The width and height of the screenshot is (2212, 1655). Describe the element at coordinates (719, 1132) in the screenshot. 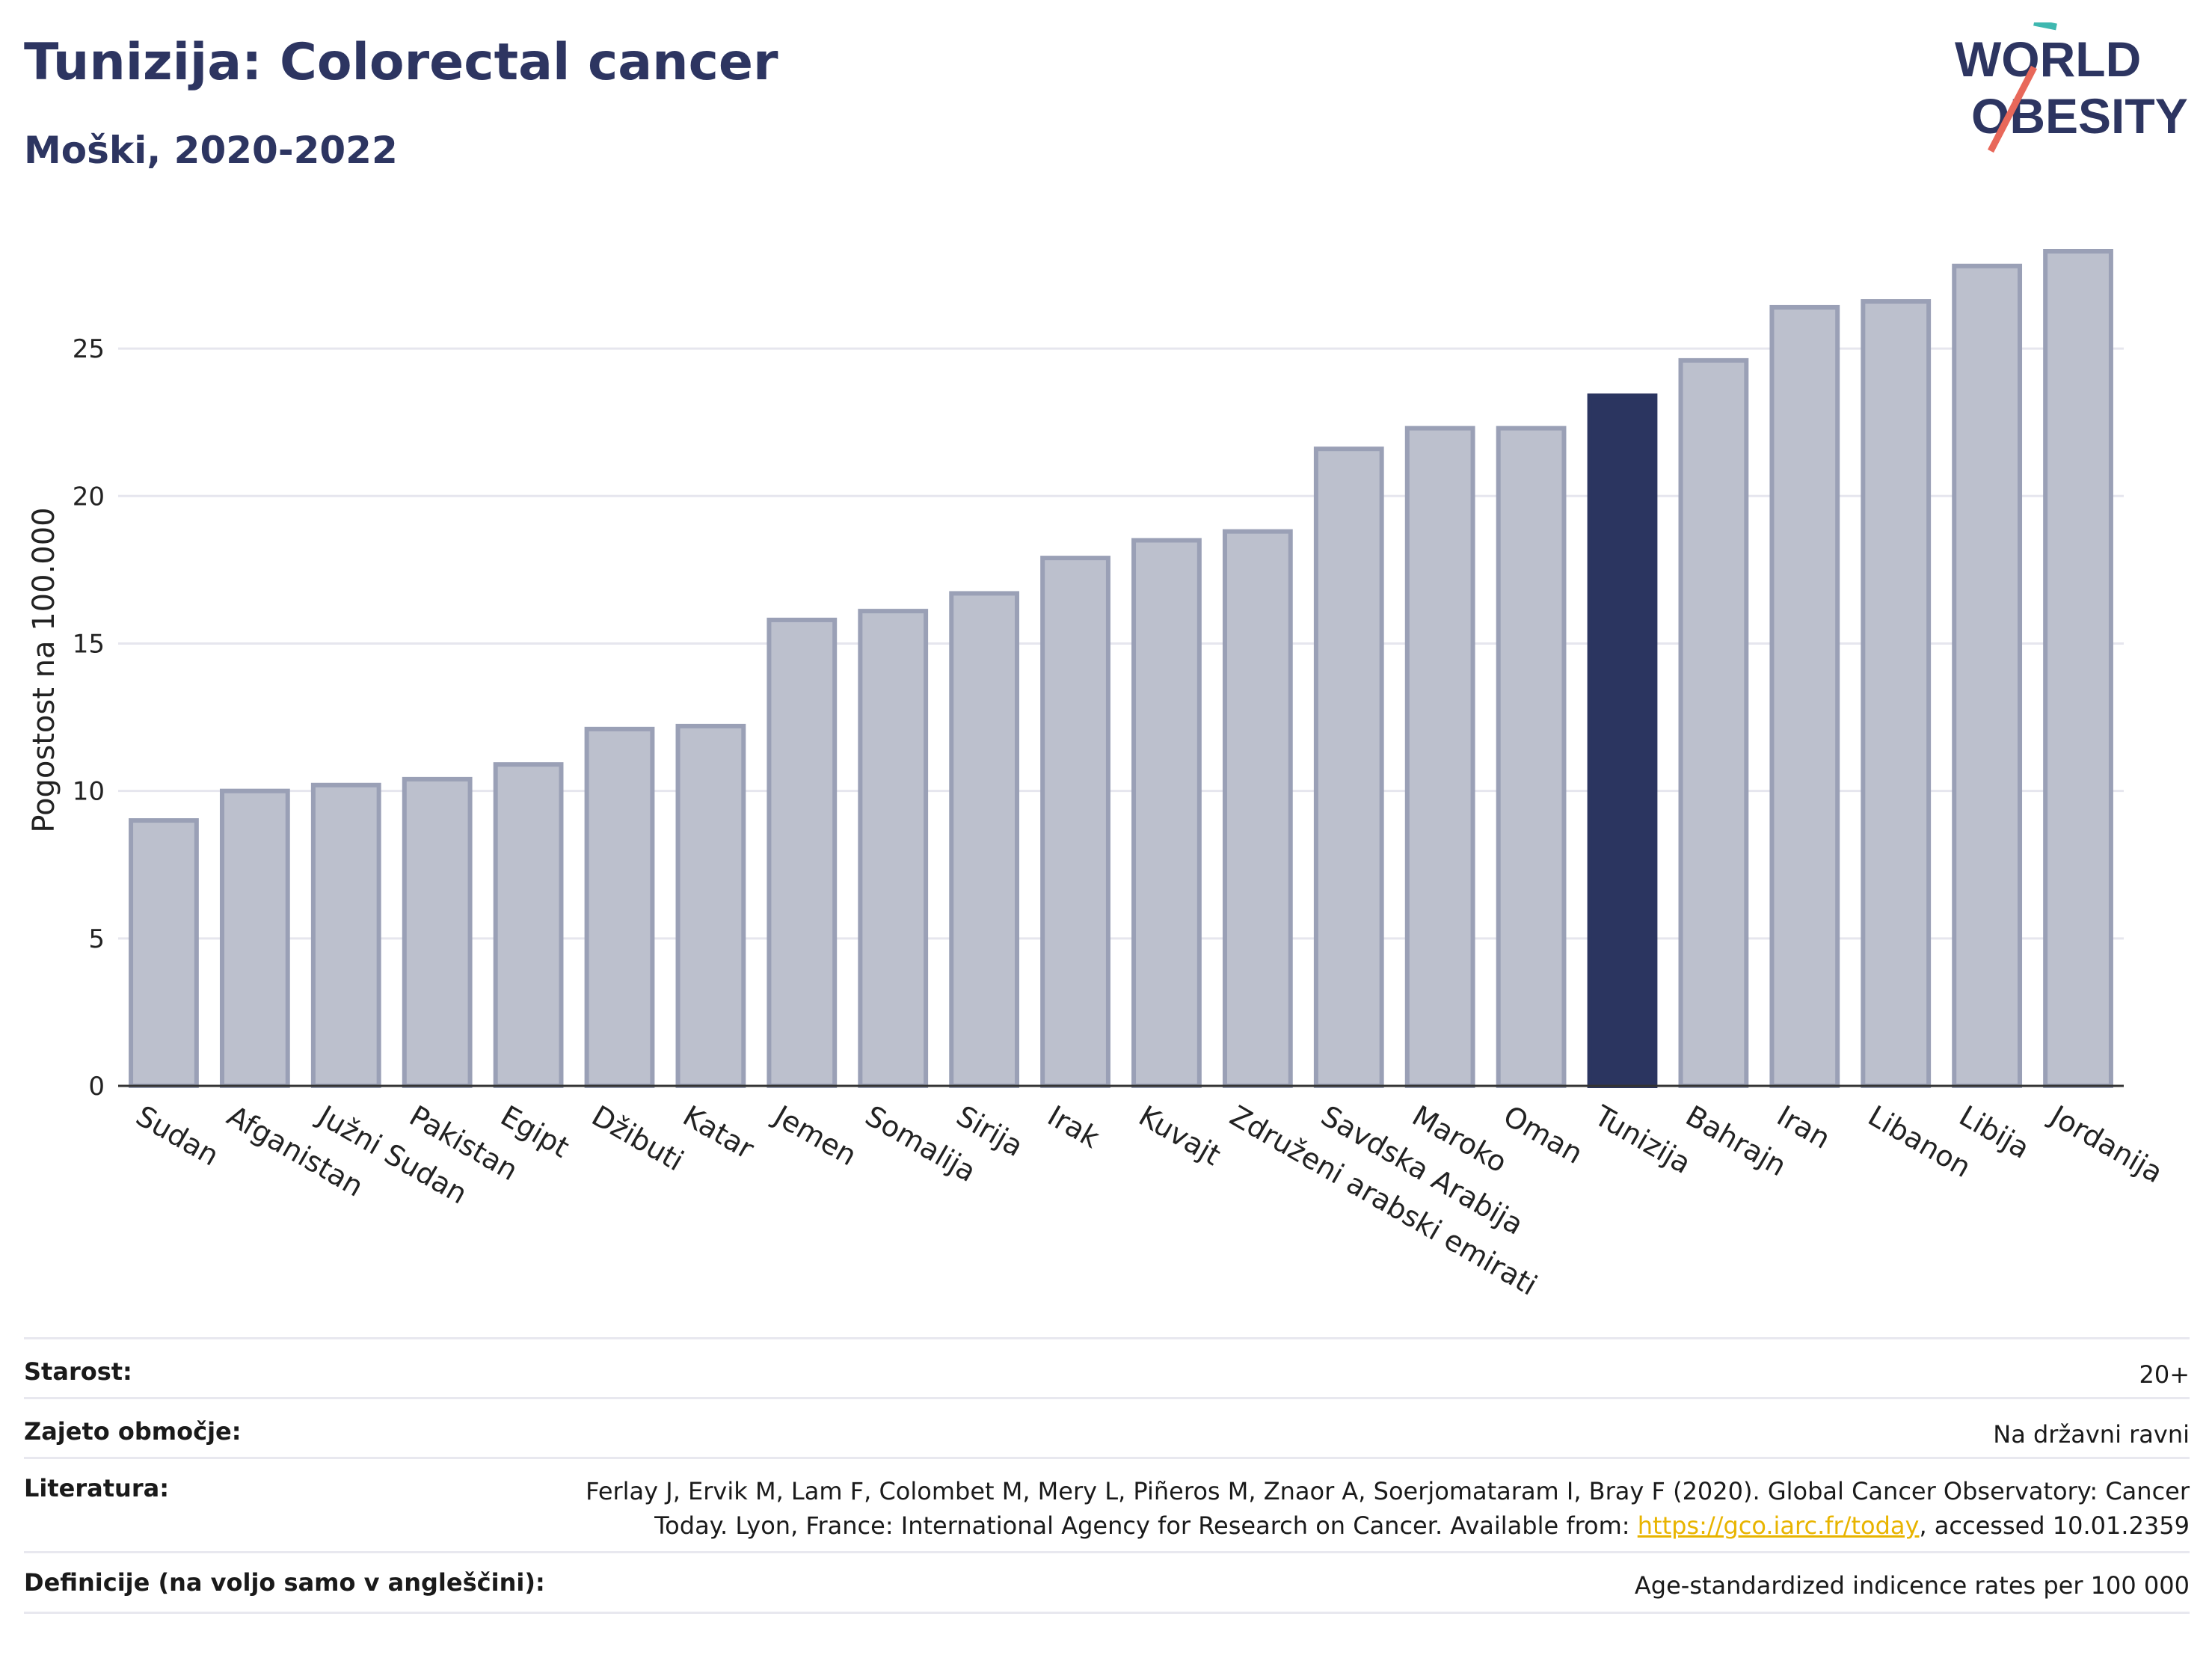

I see `x-tick-label: Katar` at that location.